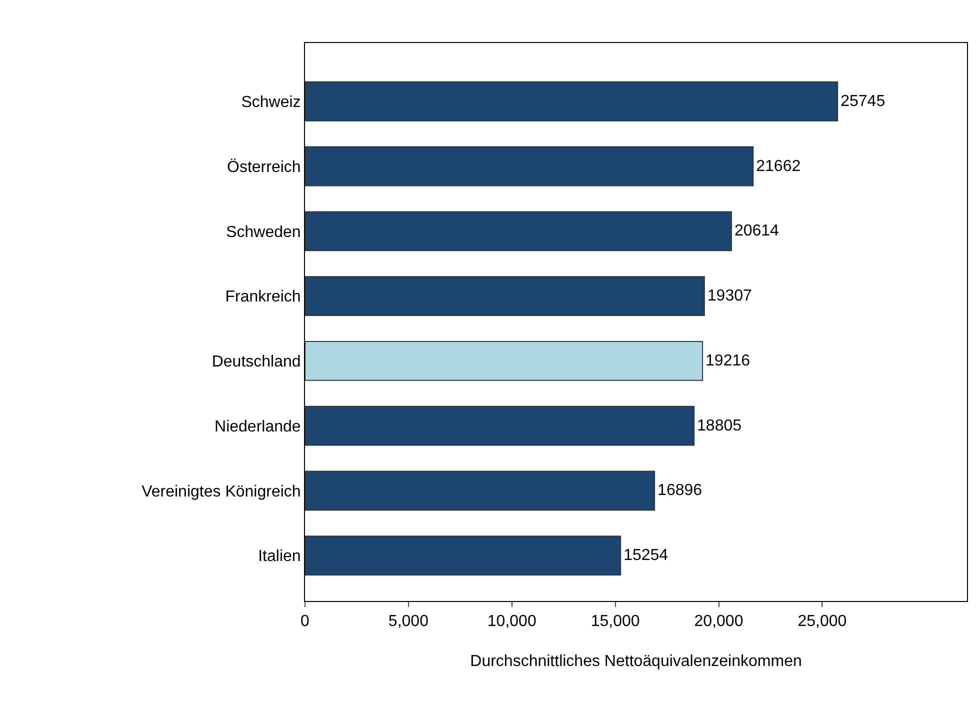 The height and width of the screenshot is (711, 979). Describe the element at coordinates (279, 557) in the screenshot. I see `y-tick-label: Italien` at that location.